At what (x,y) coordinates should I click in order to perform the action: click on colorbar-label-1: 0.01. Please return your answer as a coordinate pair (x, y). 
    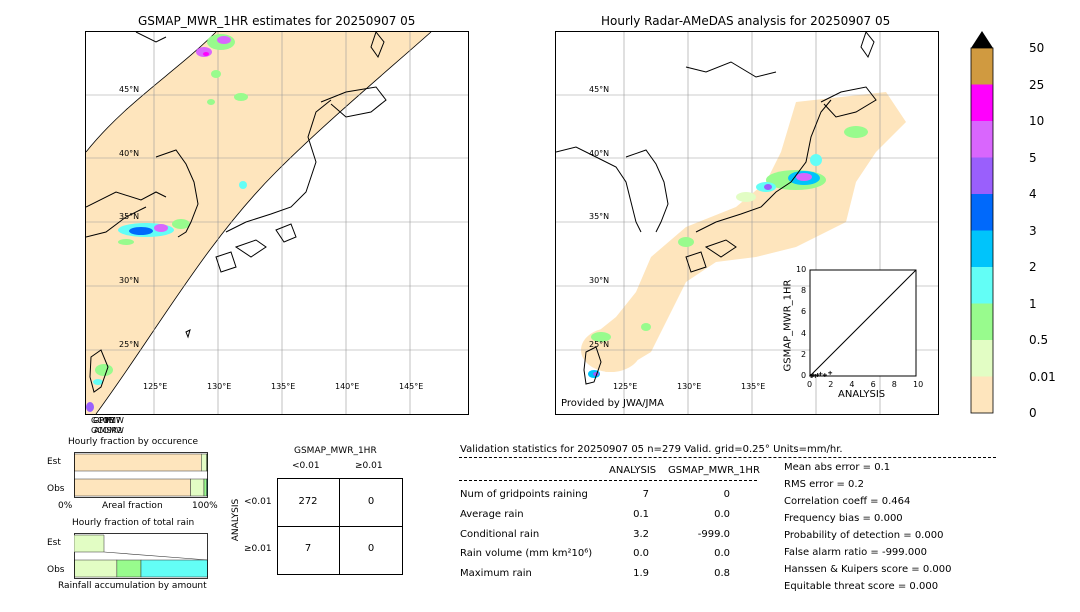
    Looking at the image, I should click on (1042, 376).